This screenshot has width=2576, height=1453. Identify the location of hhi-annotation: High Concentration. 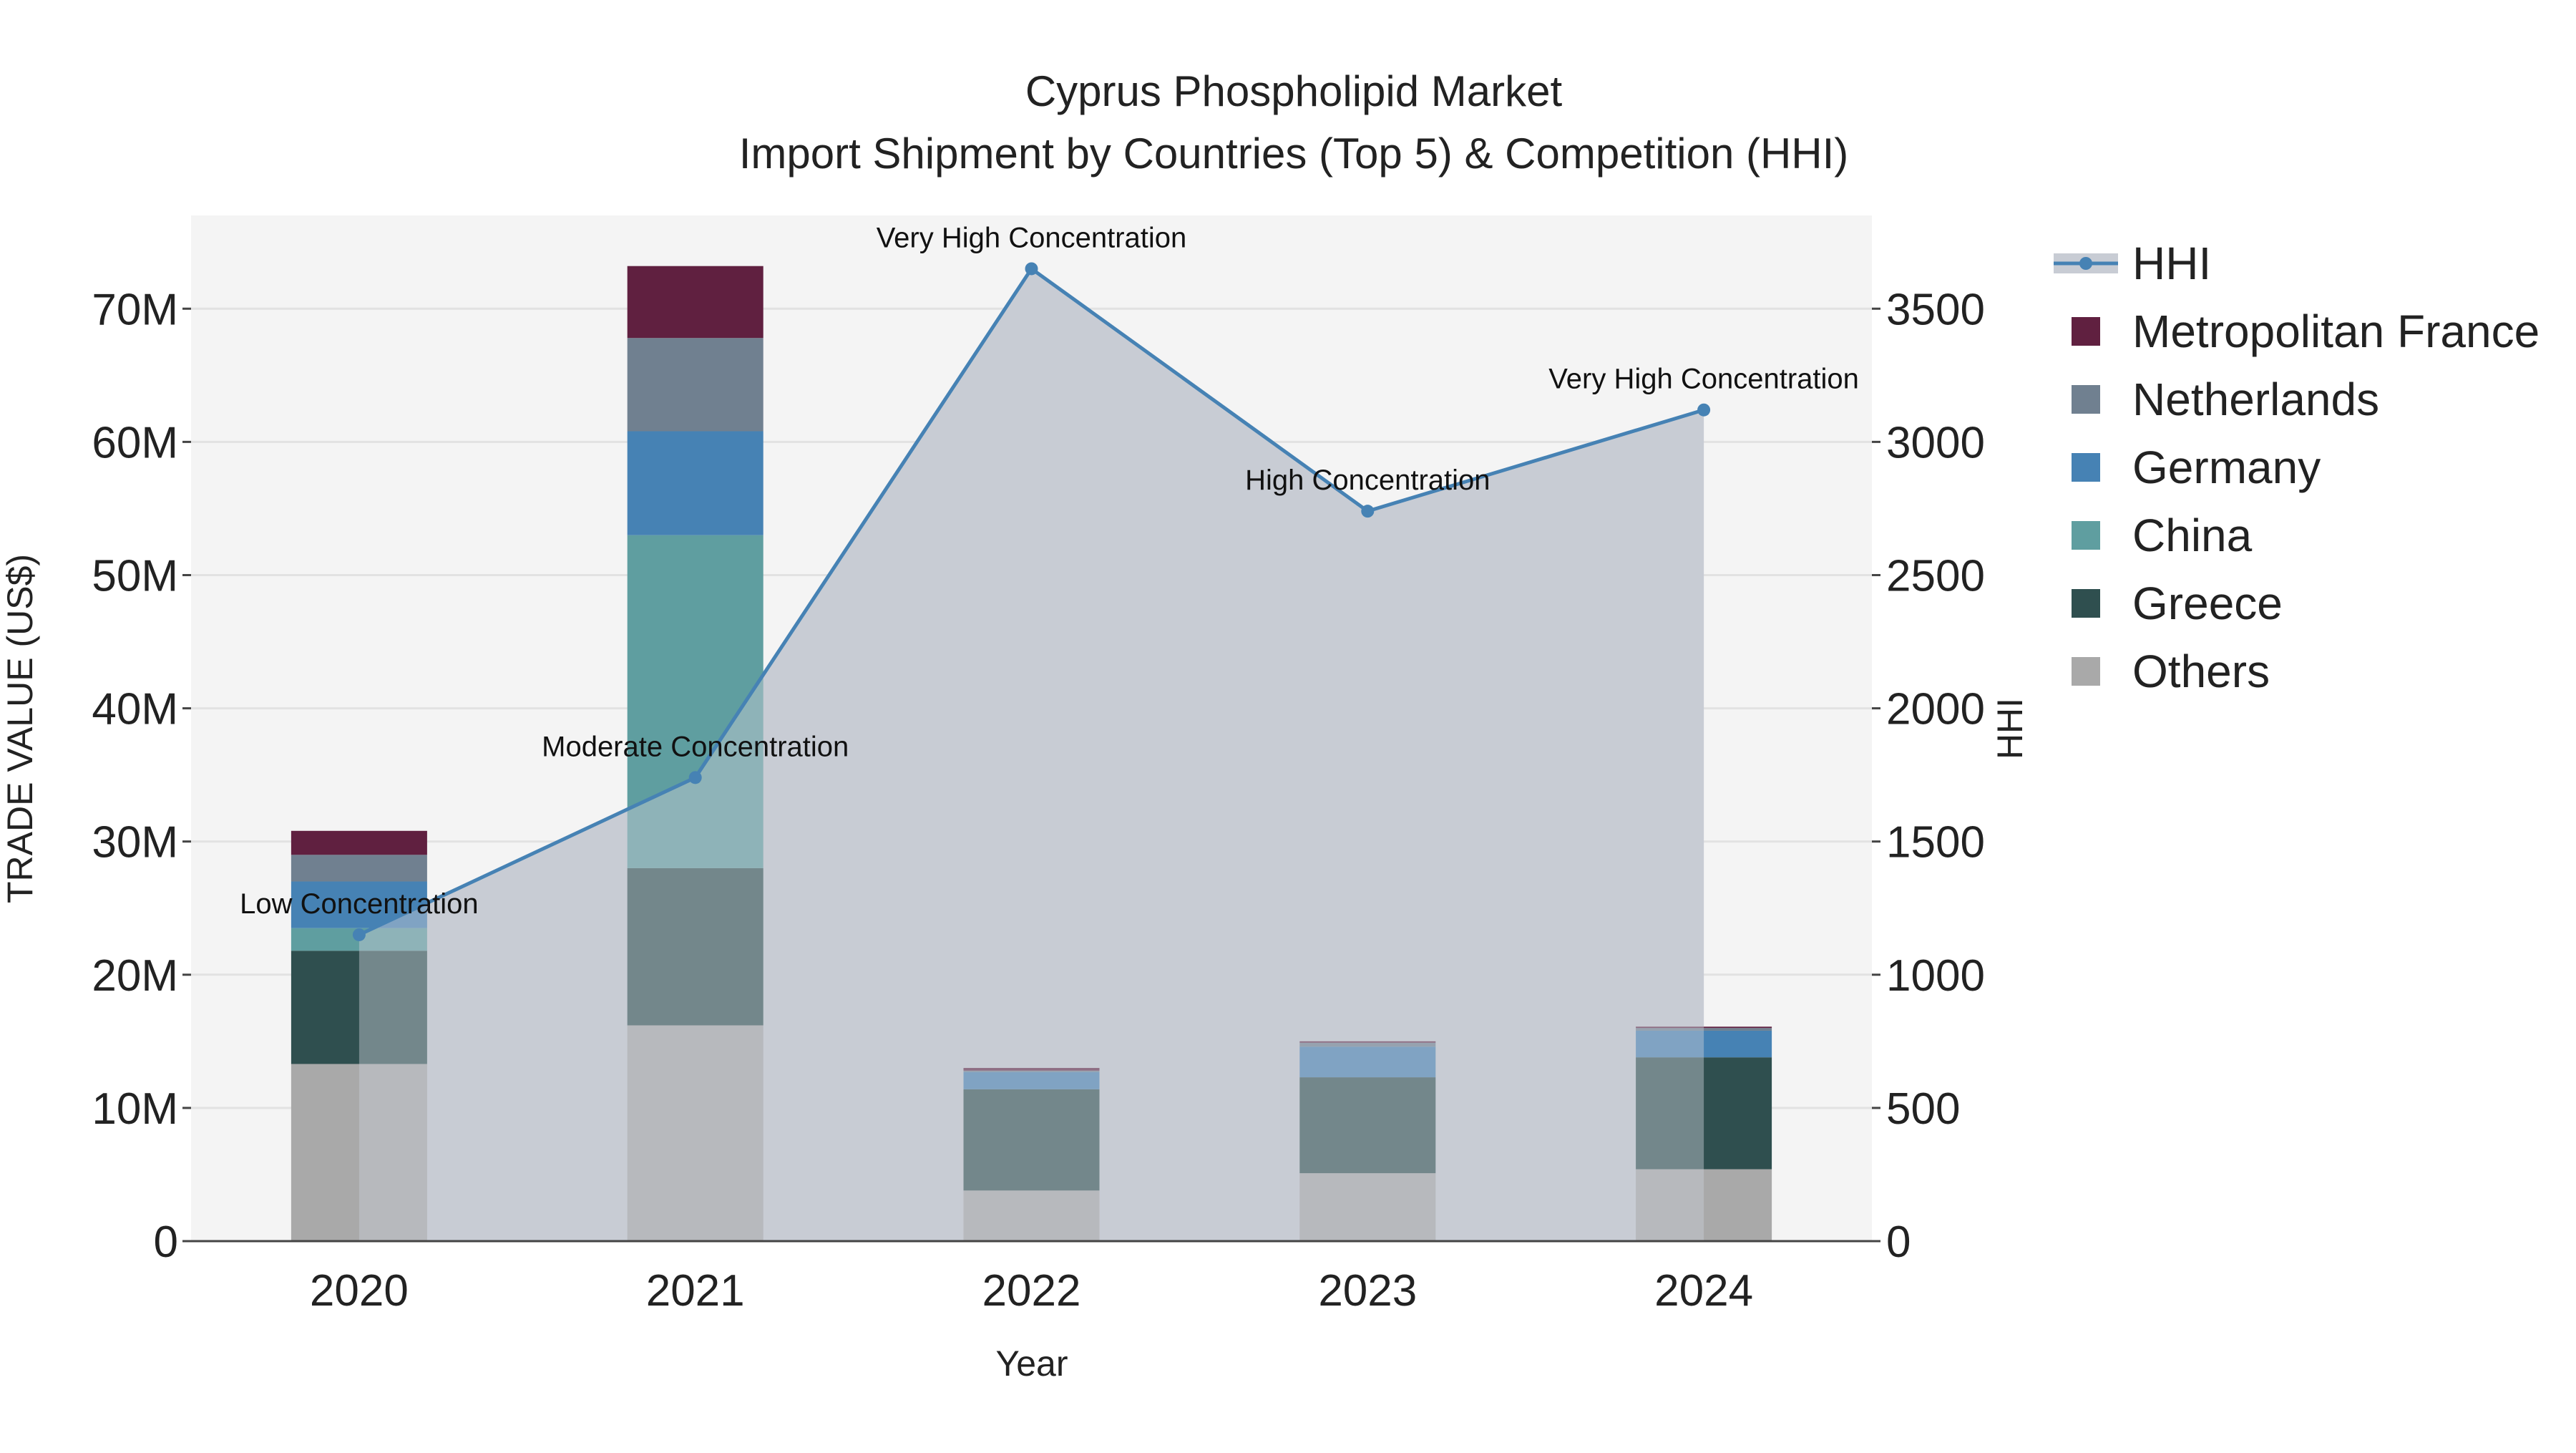
(1367, 481).